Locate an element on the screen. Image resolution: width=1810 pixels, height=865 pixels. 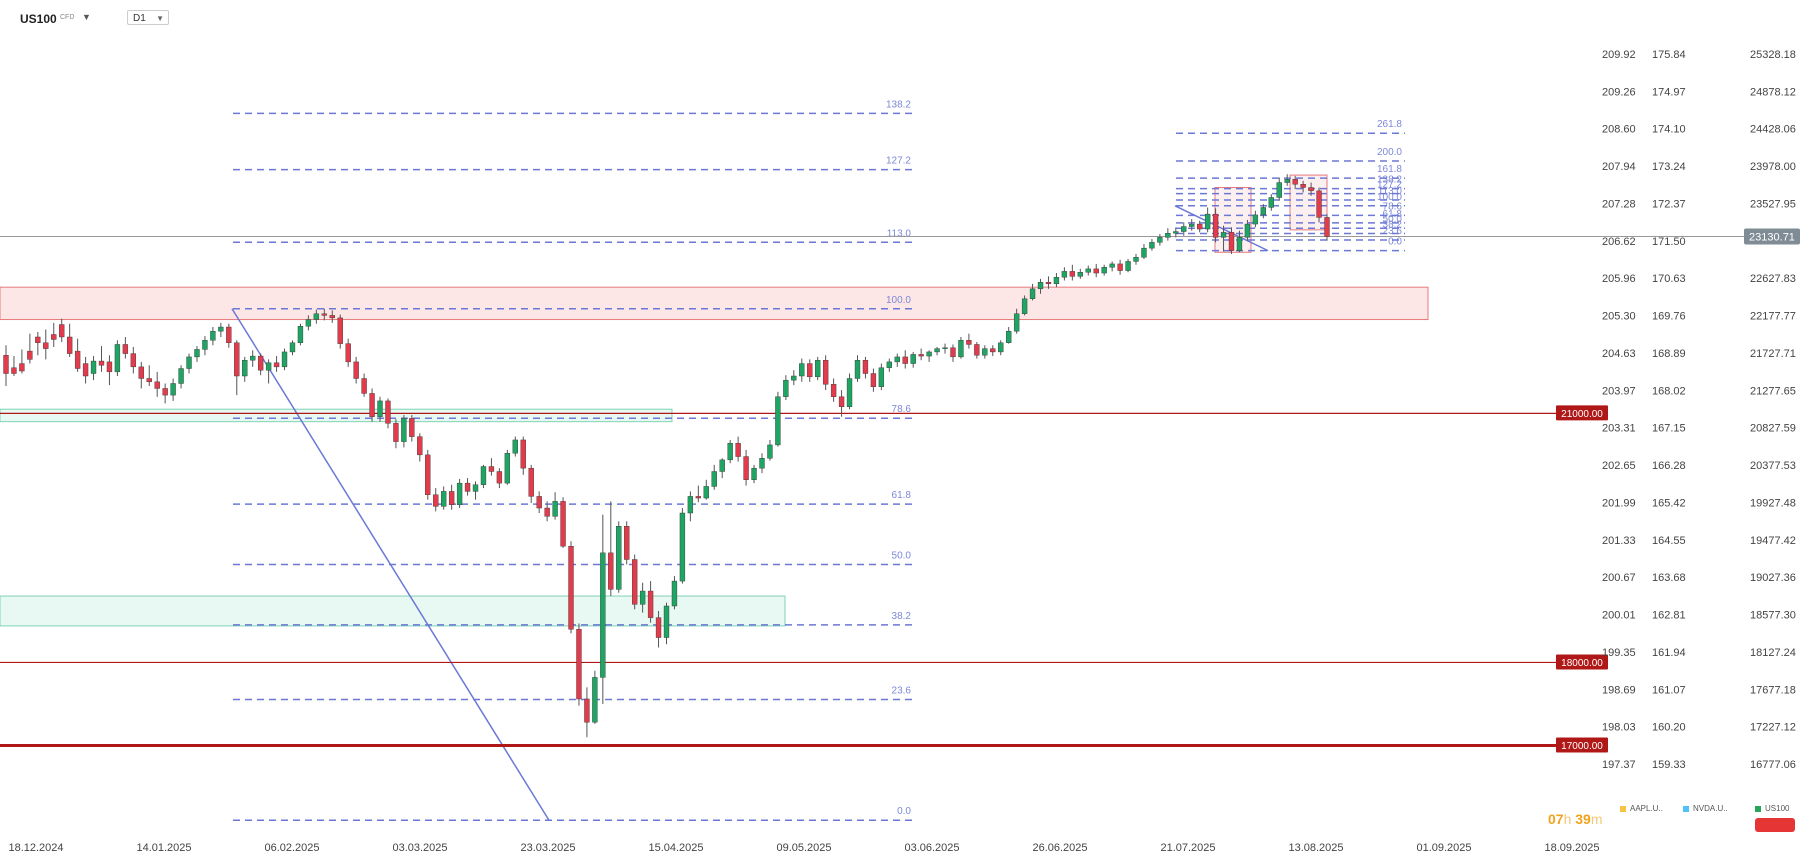
price-level-label: 21000.00 is located at coordinates (1582, 414).